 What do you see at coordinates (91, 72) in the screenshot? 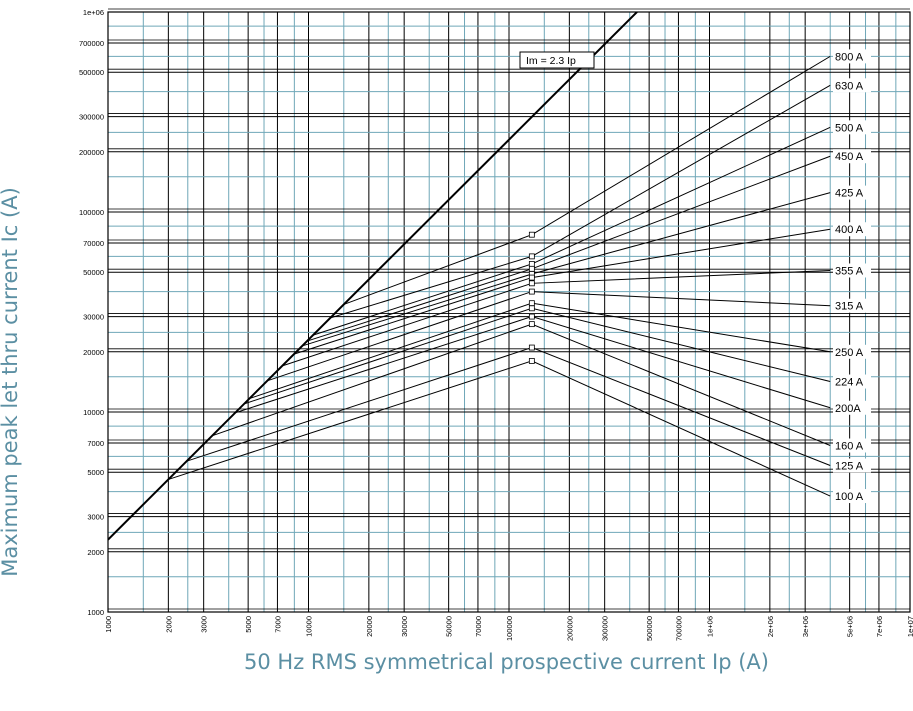
I see `y-tick-label: 500000` at bounding box center [91, 72].